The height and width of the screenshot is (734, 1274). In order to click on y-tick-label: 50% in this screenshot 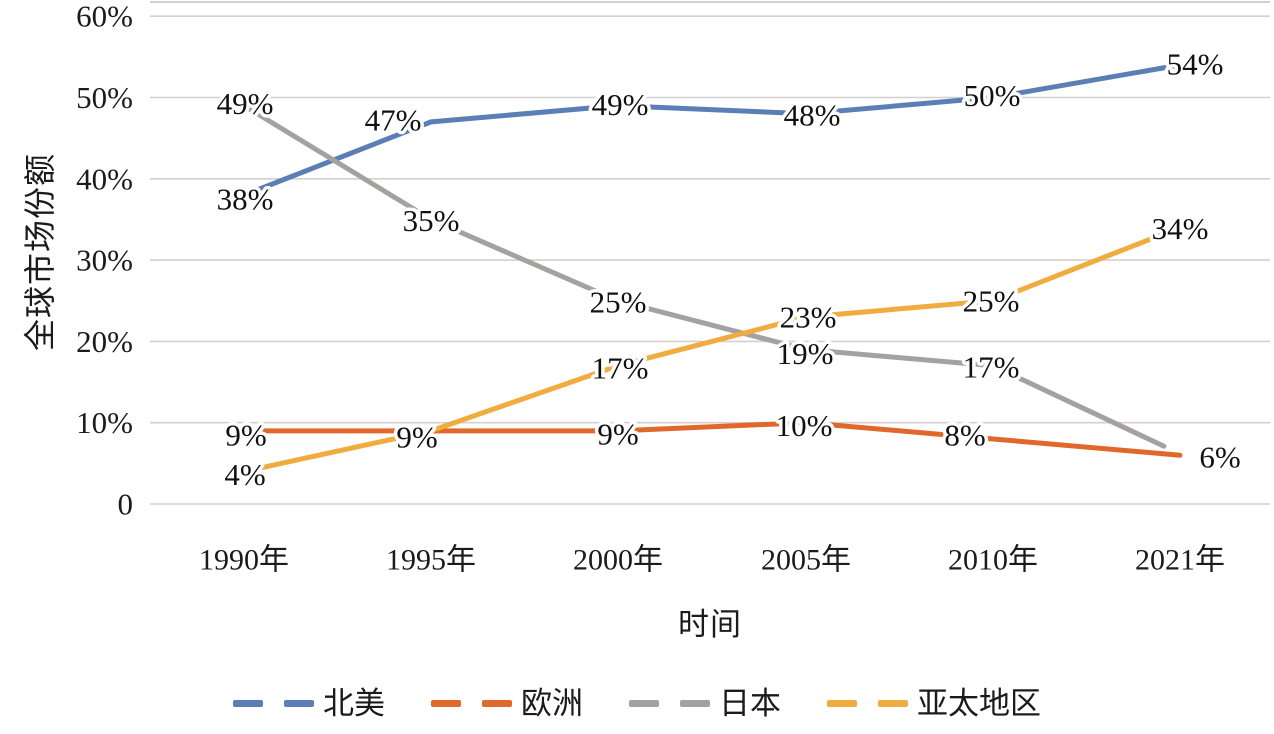, I will do `click(104, 97)`.